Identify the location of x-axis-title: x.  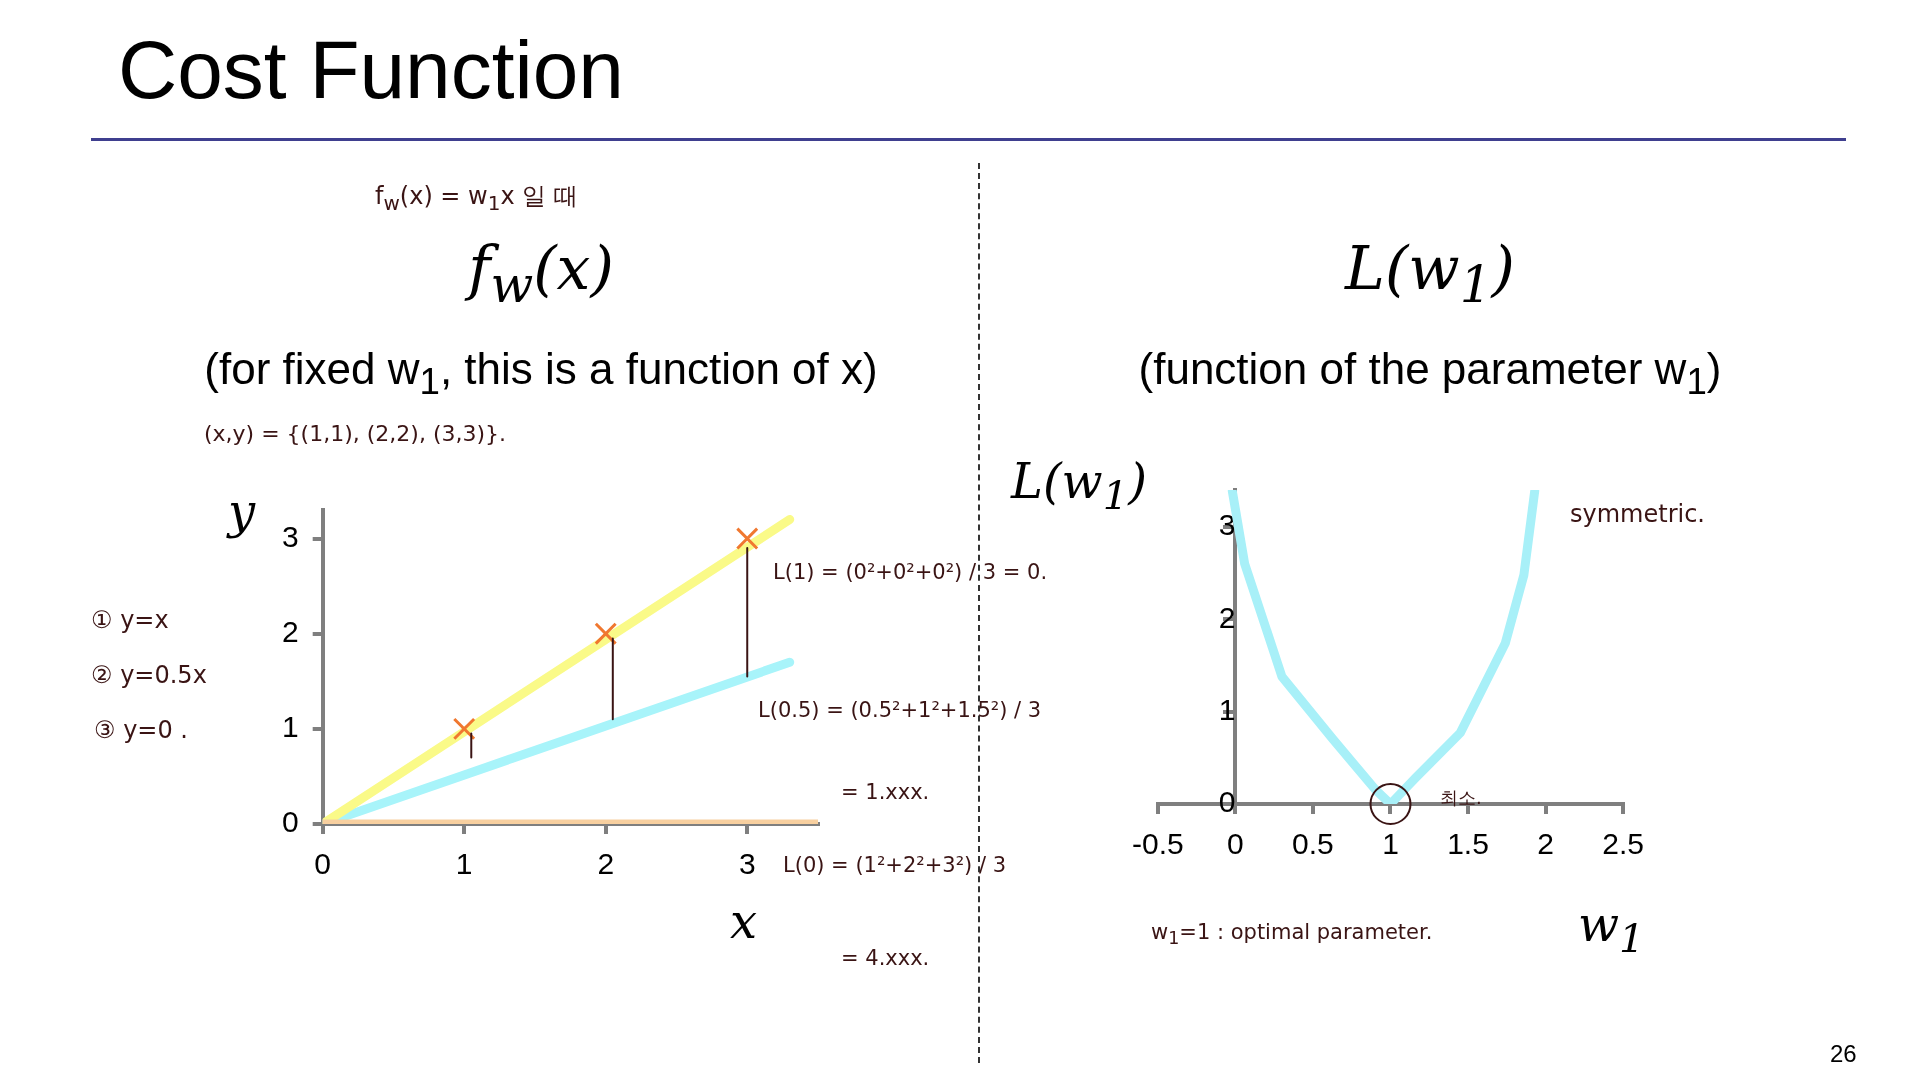
(744, 921).